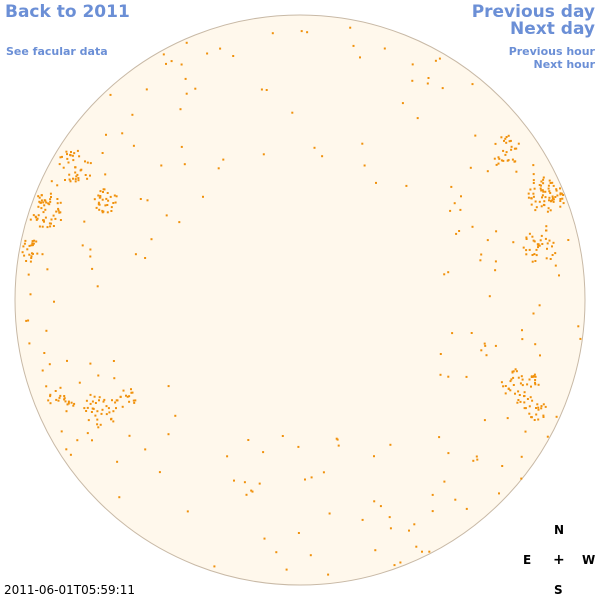  Describe the element at coordinates (527, 560) in the screenshot. I see `compass-east-label: E` at that location.